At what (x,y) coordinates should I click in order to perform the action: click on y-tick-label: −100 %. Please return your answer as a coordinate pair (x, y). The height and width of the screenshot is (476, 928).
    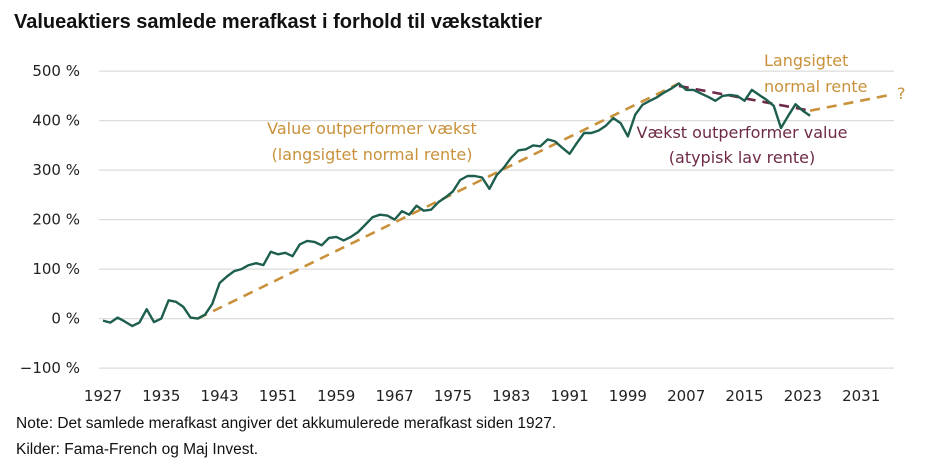
    Looking at the image, I should click on (50, 368).